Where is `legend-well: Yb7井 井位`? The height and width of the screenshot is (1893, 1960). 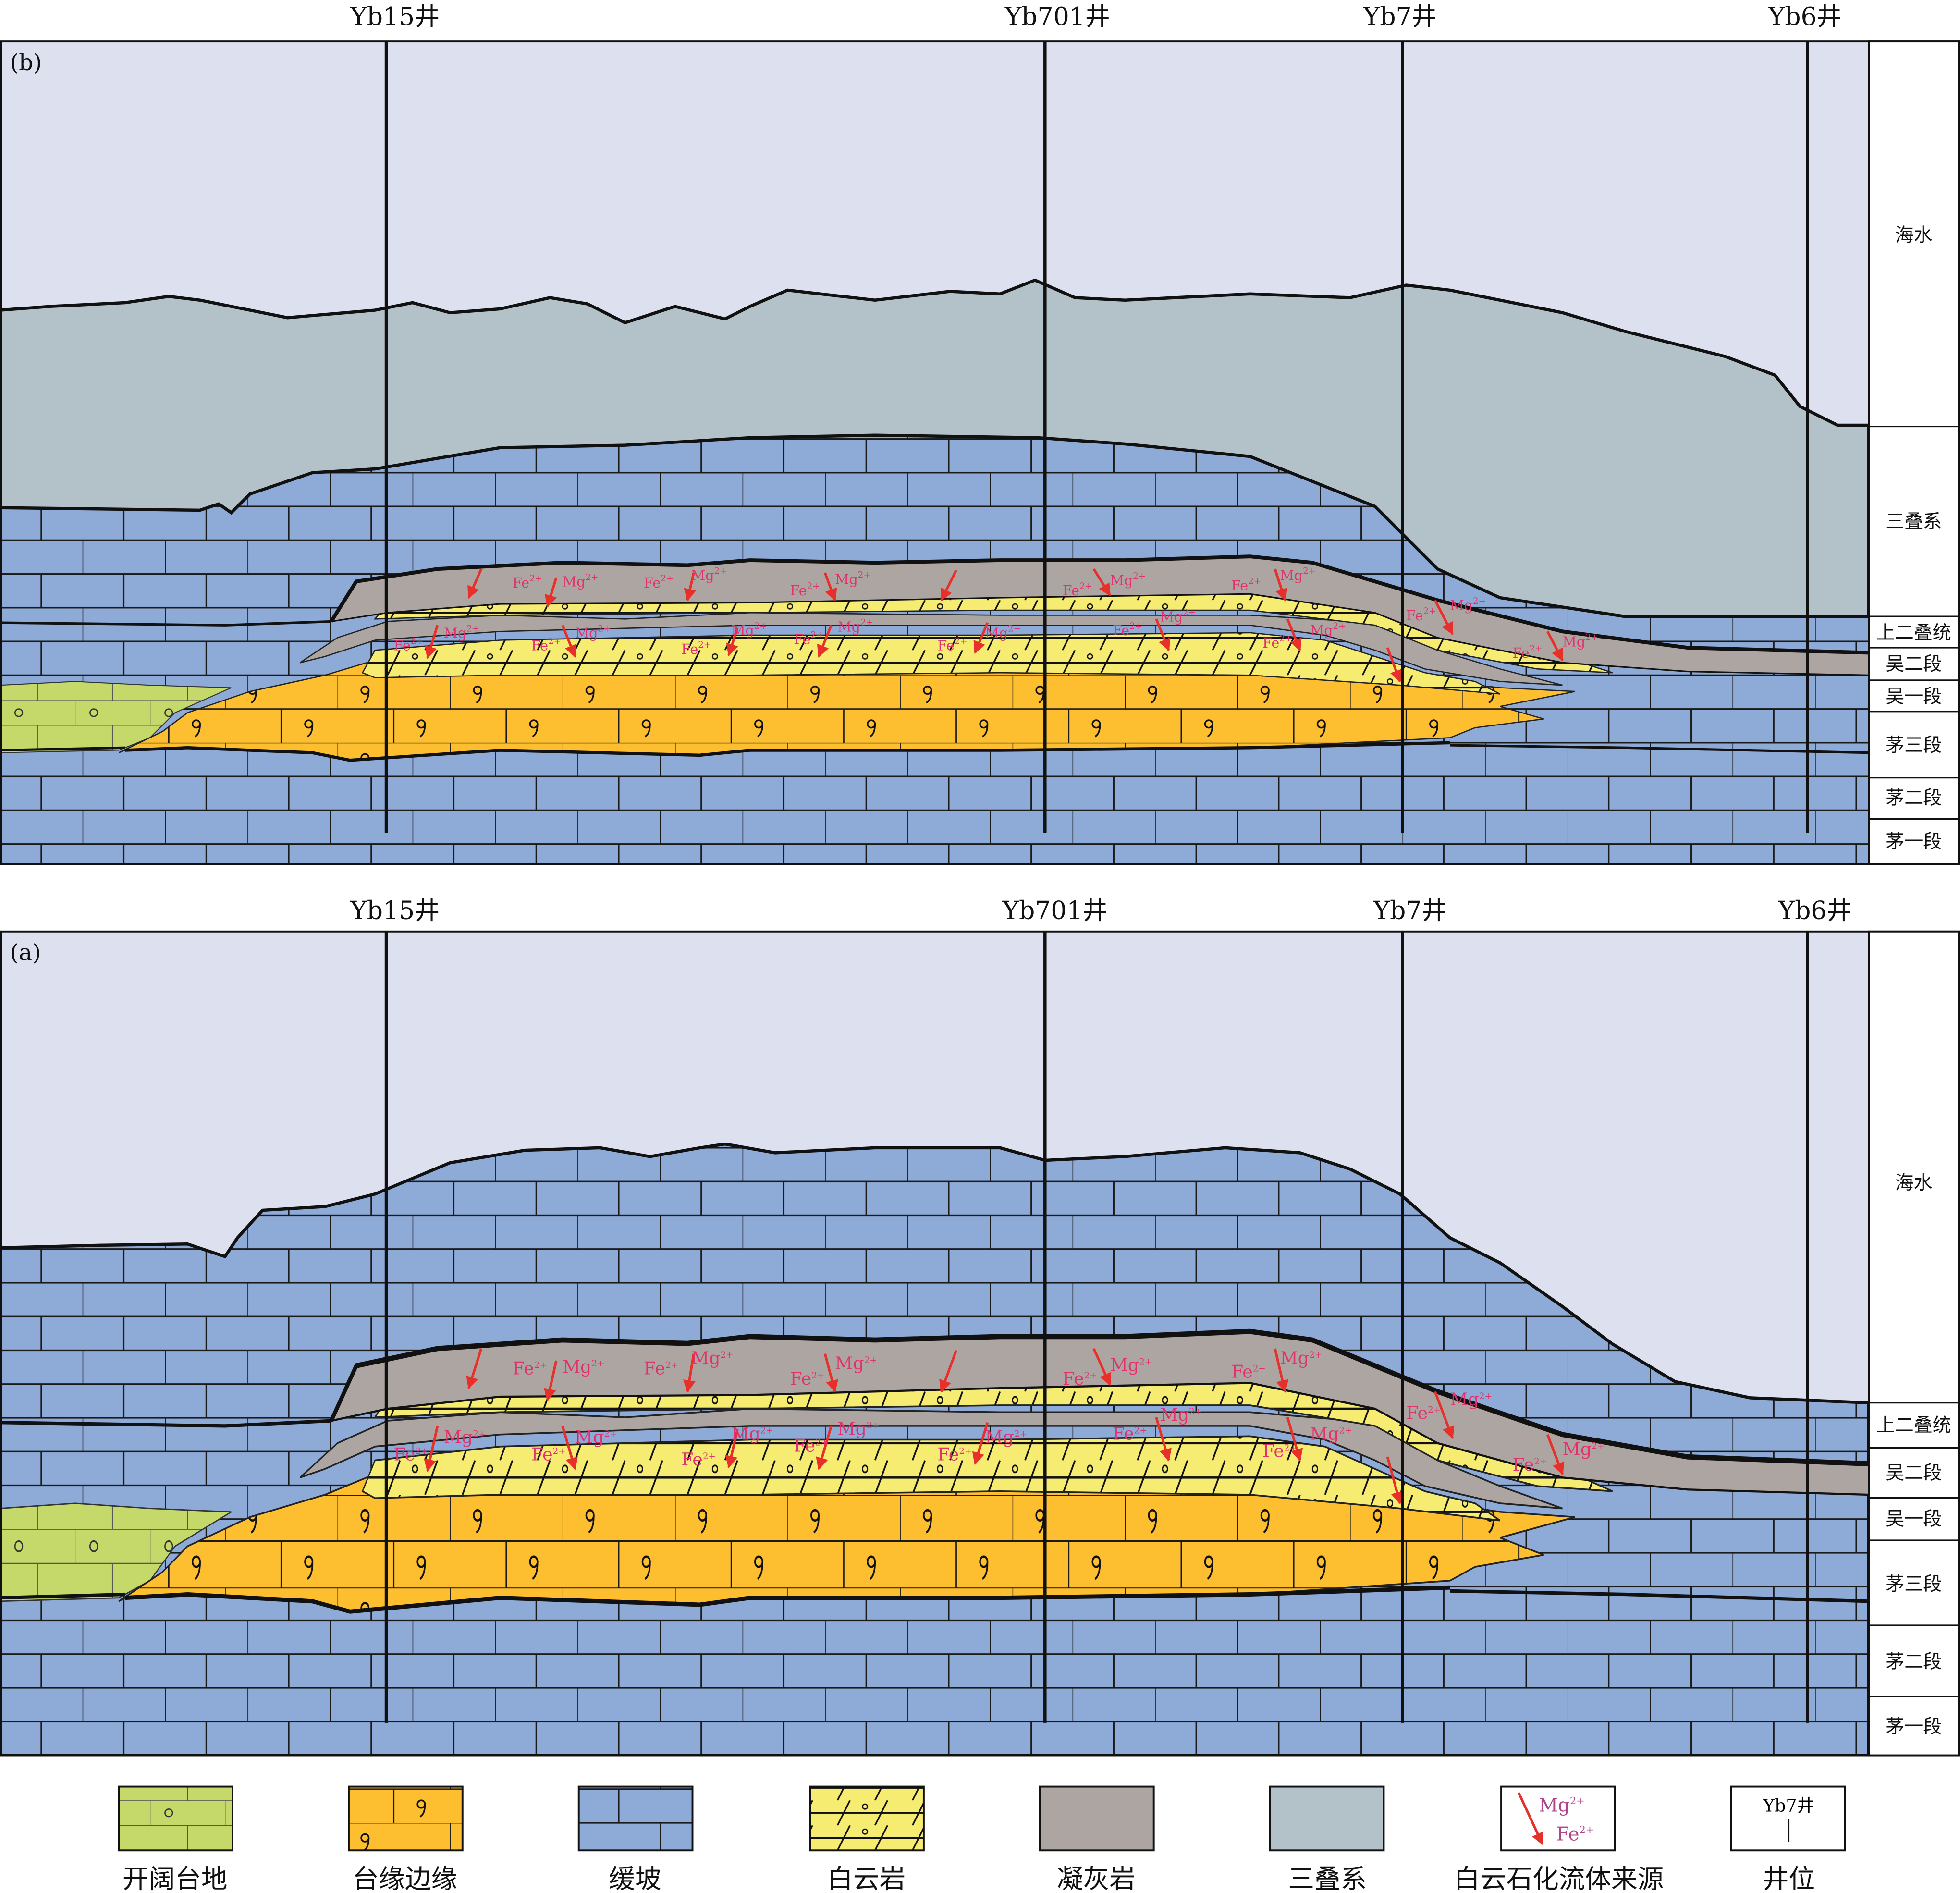
legend-well: Yb7井 井位 is located at coordinates (1788, 1839).